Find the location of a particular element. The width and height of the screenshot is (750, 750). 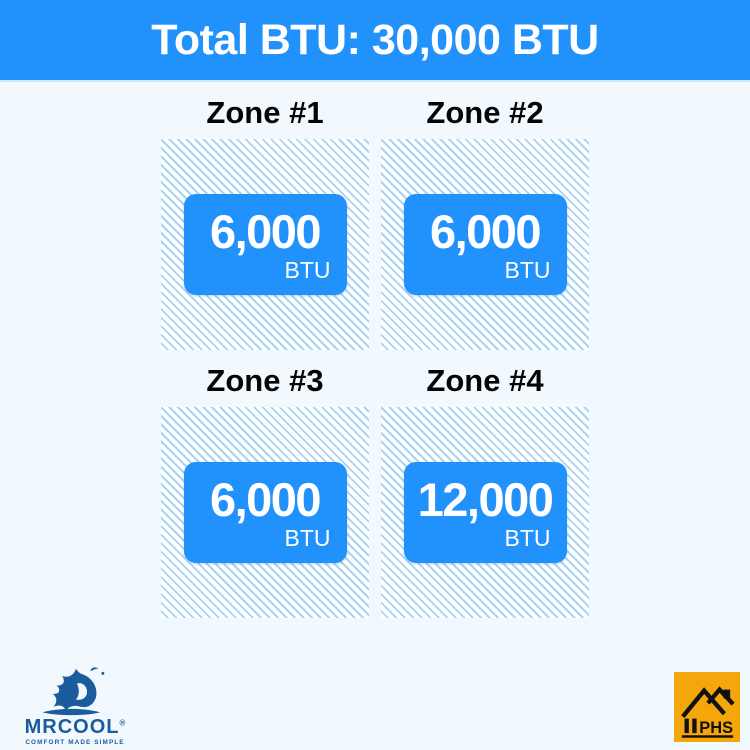

zone-3: Zone #3 6,000 BTU is located at coordinates (265, 490).